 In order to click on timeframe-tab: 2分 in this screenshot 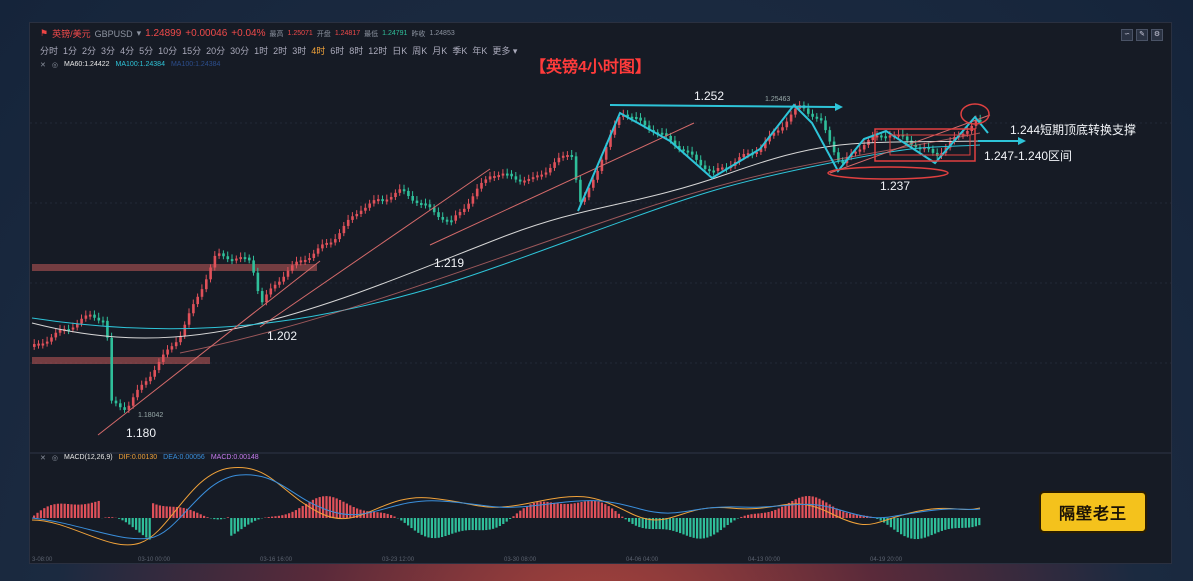, I will do `click(89, 51)`.